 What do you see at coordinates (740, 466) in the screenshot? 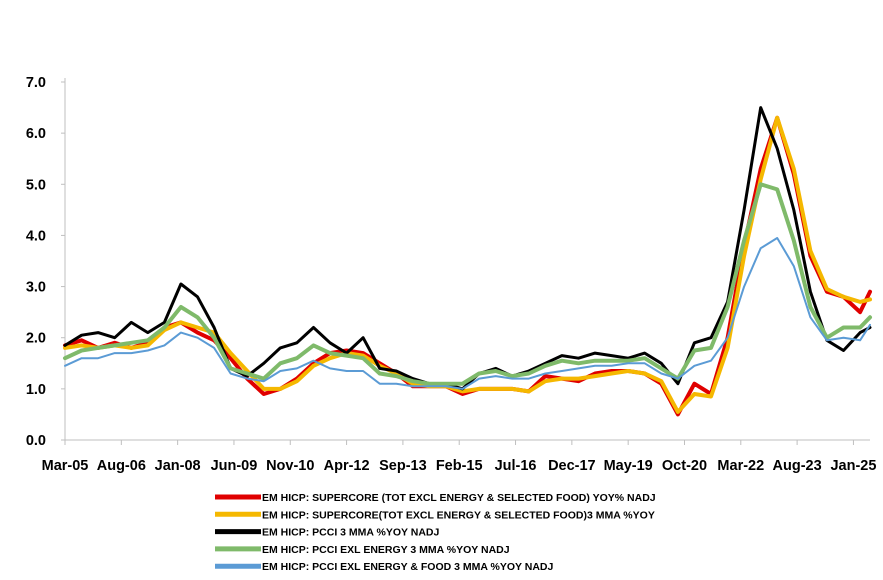
I see `x-tick-label: Mar-22` at bounding box center [740, 466].